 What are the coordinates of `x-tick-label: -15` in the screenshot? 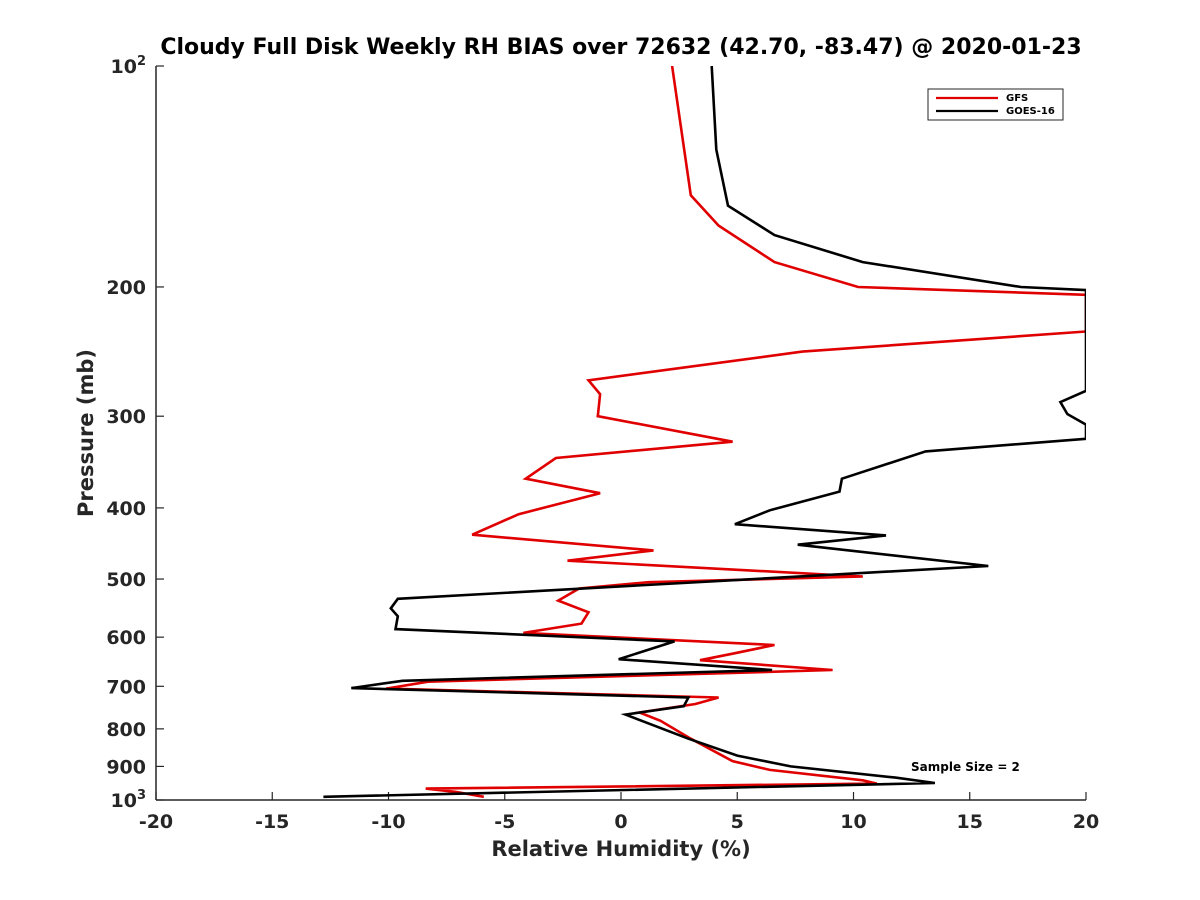 It's located at (272, 822).